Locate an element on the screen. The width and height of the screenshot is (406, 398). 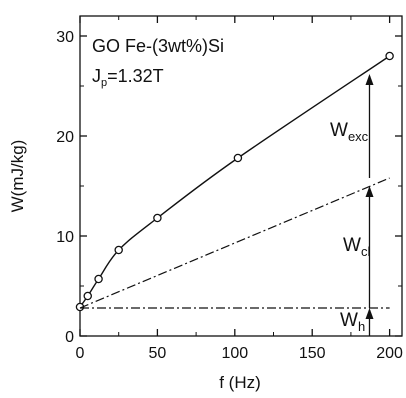
x-tick-label: 50 is located at coordinates (158, 353).